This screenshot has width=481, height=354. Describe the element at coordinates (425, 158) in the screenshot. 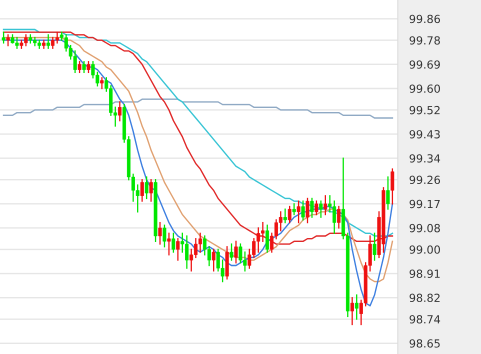

I see `y-tick-label: 99.34` at that location.